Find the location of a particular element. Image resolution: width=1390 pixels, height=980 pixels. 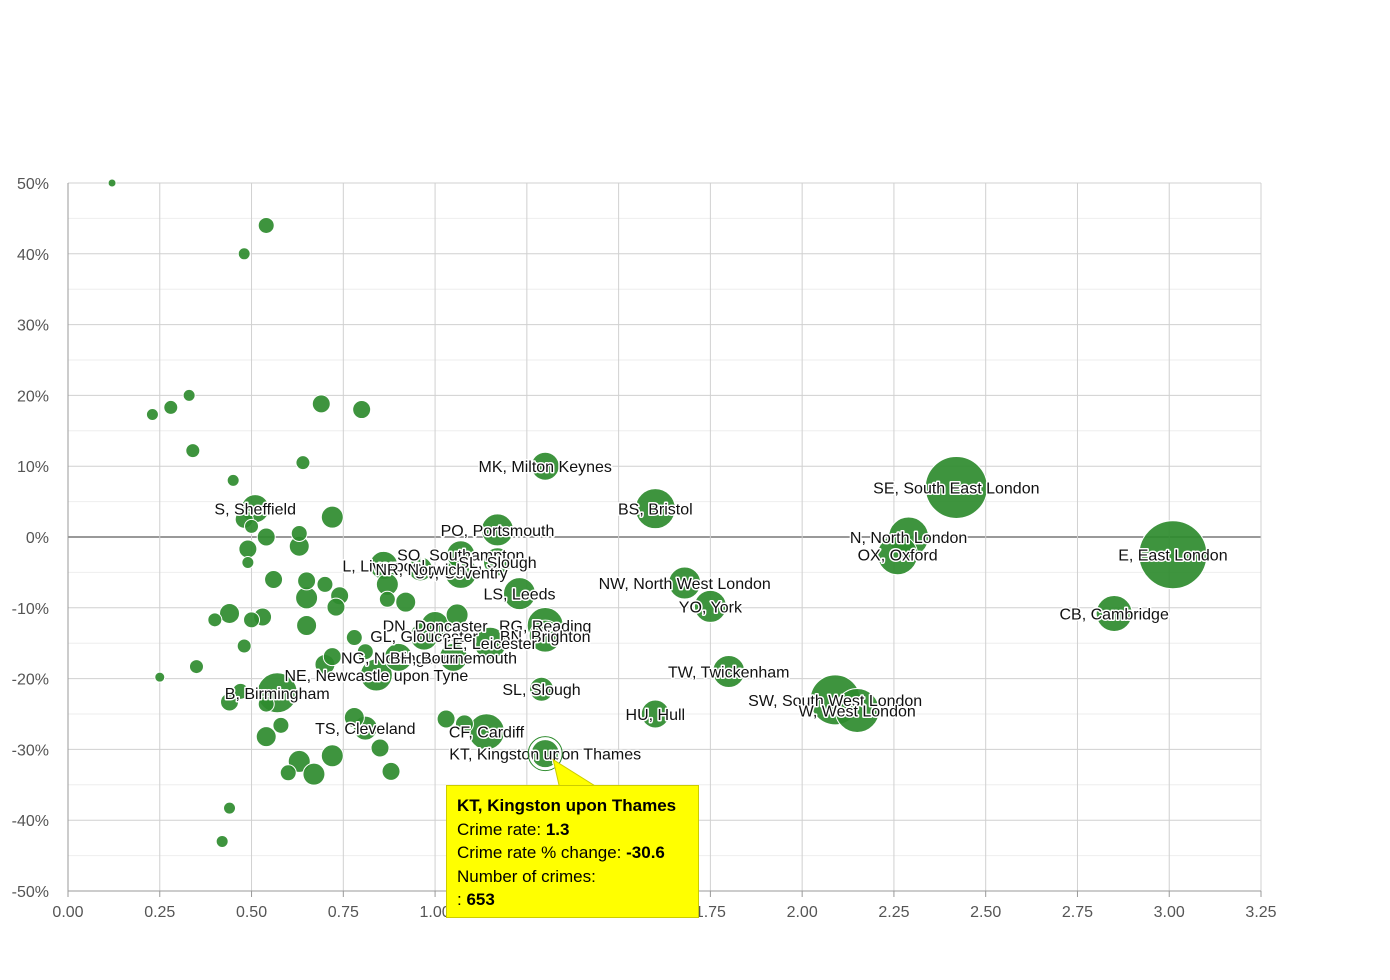

tooltip-crimes-value: 653 is located at coordinates (480, 899).